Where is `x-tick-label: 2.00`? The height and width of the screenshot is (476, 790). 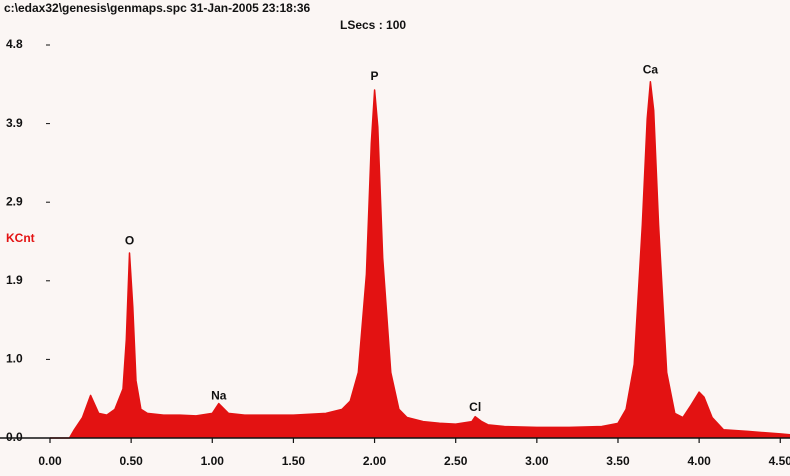 x-tick-label: 2.00 is located at coordinates (375, 461).